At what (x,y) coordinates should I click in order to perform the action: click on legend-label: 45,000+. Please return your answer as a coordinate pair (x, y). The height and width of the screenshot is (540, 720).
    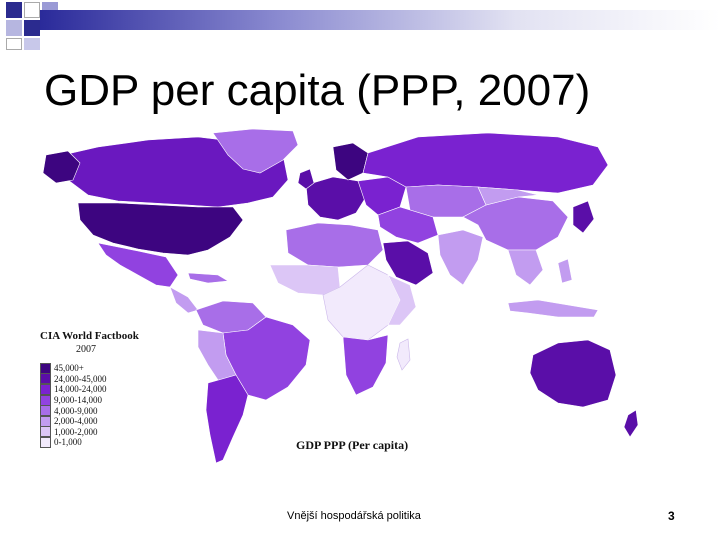
    Looking at the image, I should click on (69, 368).